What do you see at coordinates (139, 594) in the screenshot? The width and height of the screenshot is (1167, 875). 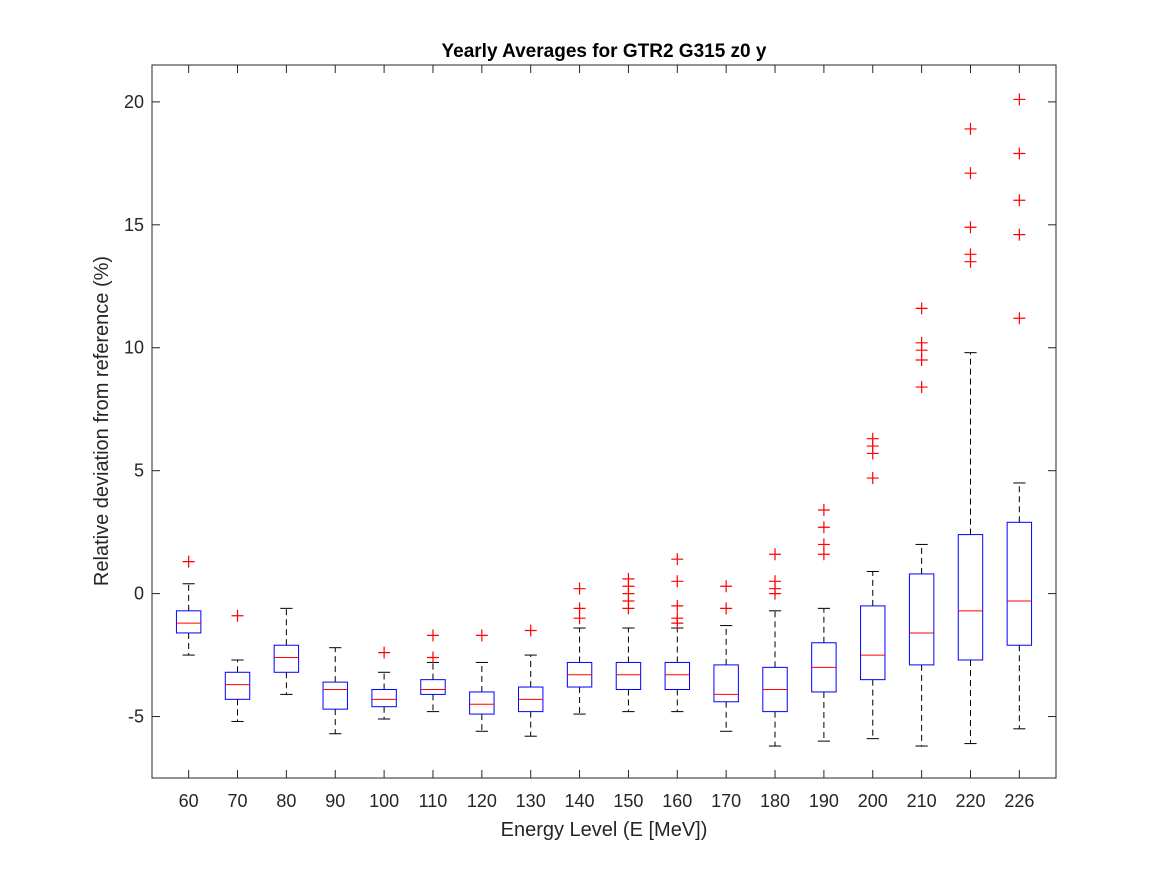 I see `y-tick-label: 0` at bounding box center [139, 594].